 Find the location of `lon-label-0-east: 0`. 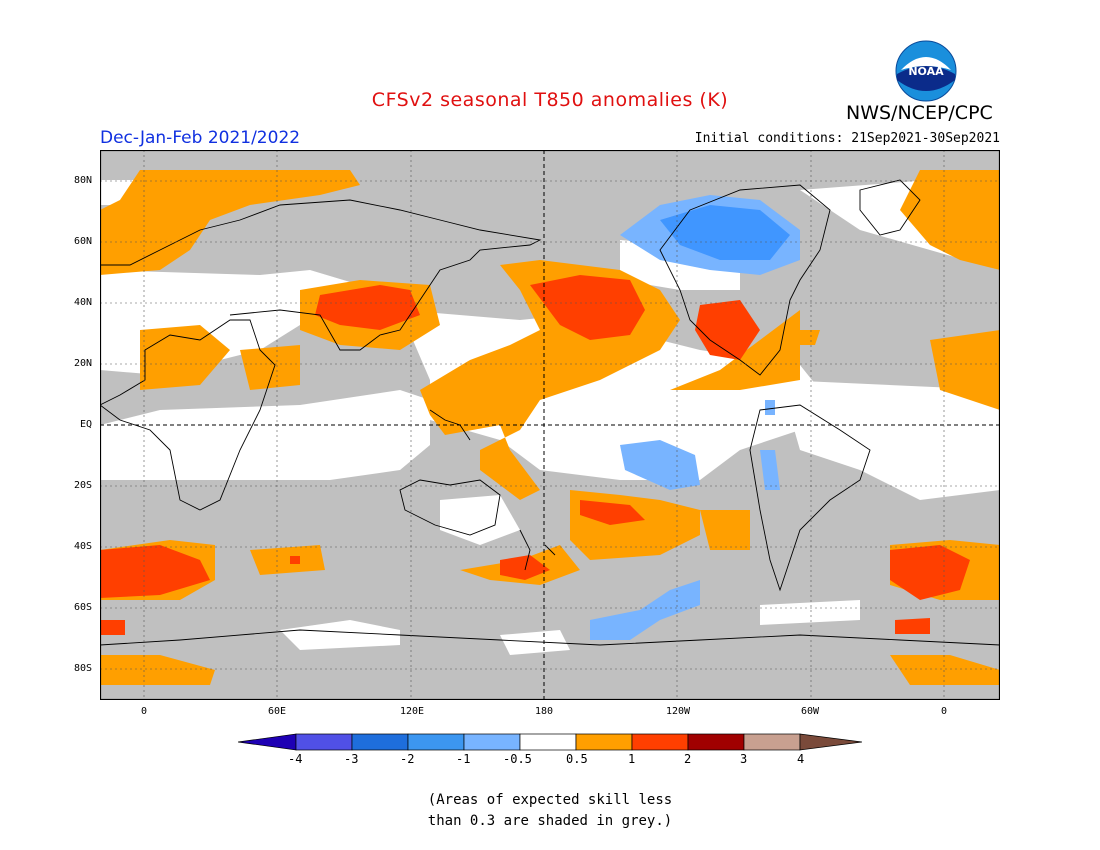

lon-label-0-east: 0 is located at coordinates (944, 711).